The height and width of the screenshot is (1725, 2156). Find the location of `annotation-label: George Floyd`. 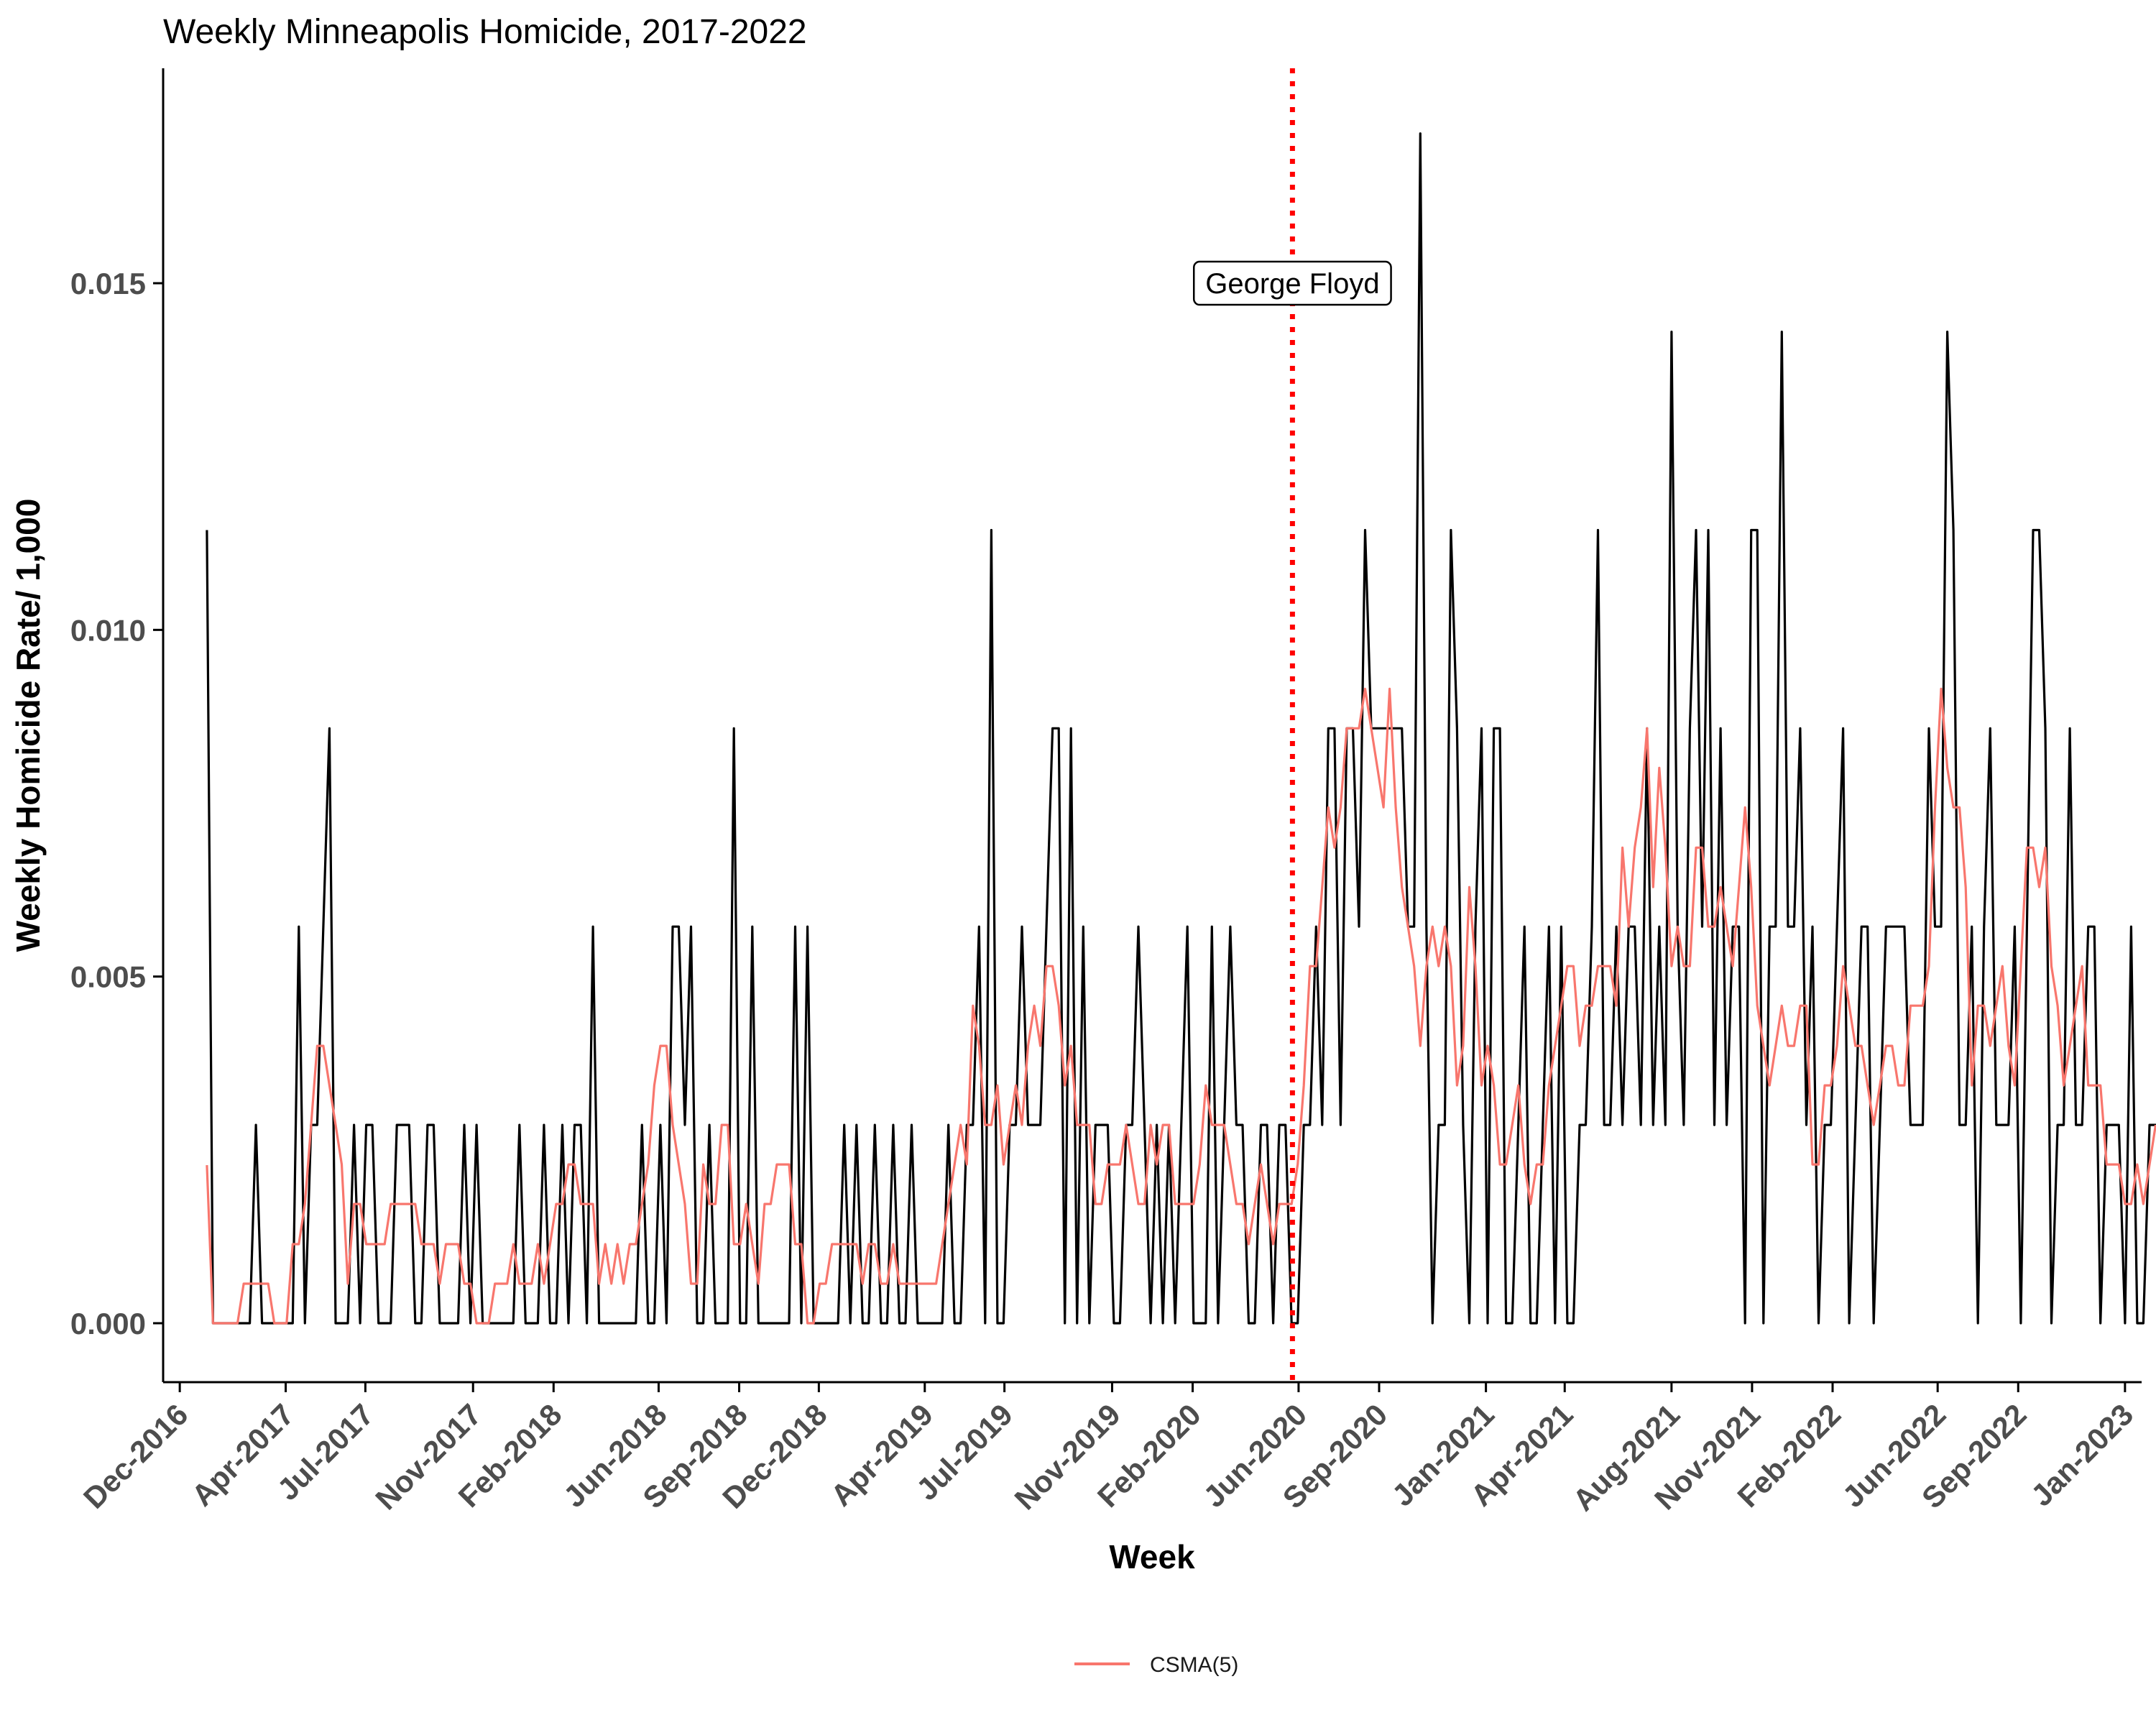

annotation-label: George Floyd is located at coordinates (1292, 283).